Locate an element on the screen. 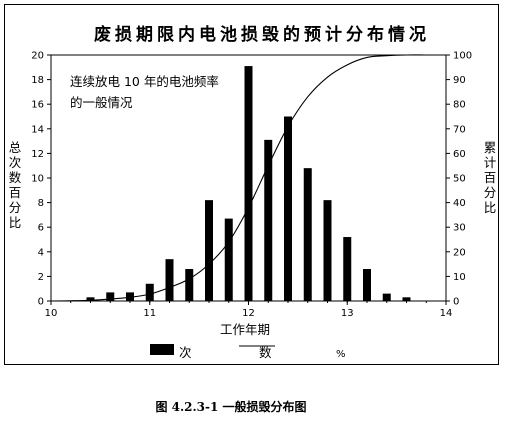 The height and width of the screenshot is (425, 506). y-right-title-char: 分 is located at coordinates (490, 192).